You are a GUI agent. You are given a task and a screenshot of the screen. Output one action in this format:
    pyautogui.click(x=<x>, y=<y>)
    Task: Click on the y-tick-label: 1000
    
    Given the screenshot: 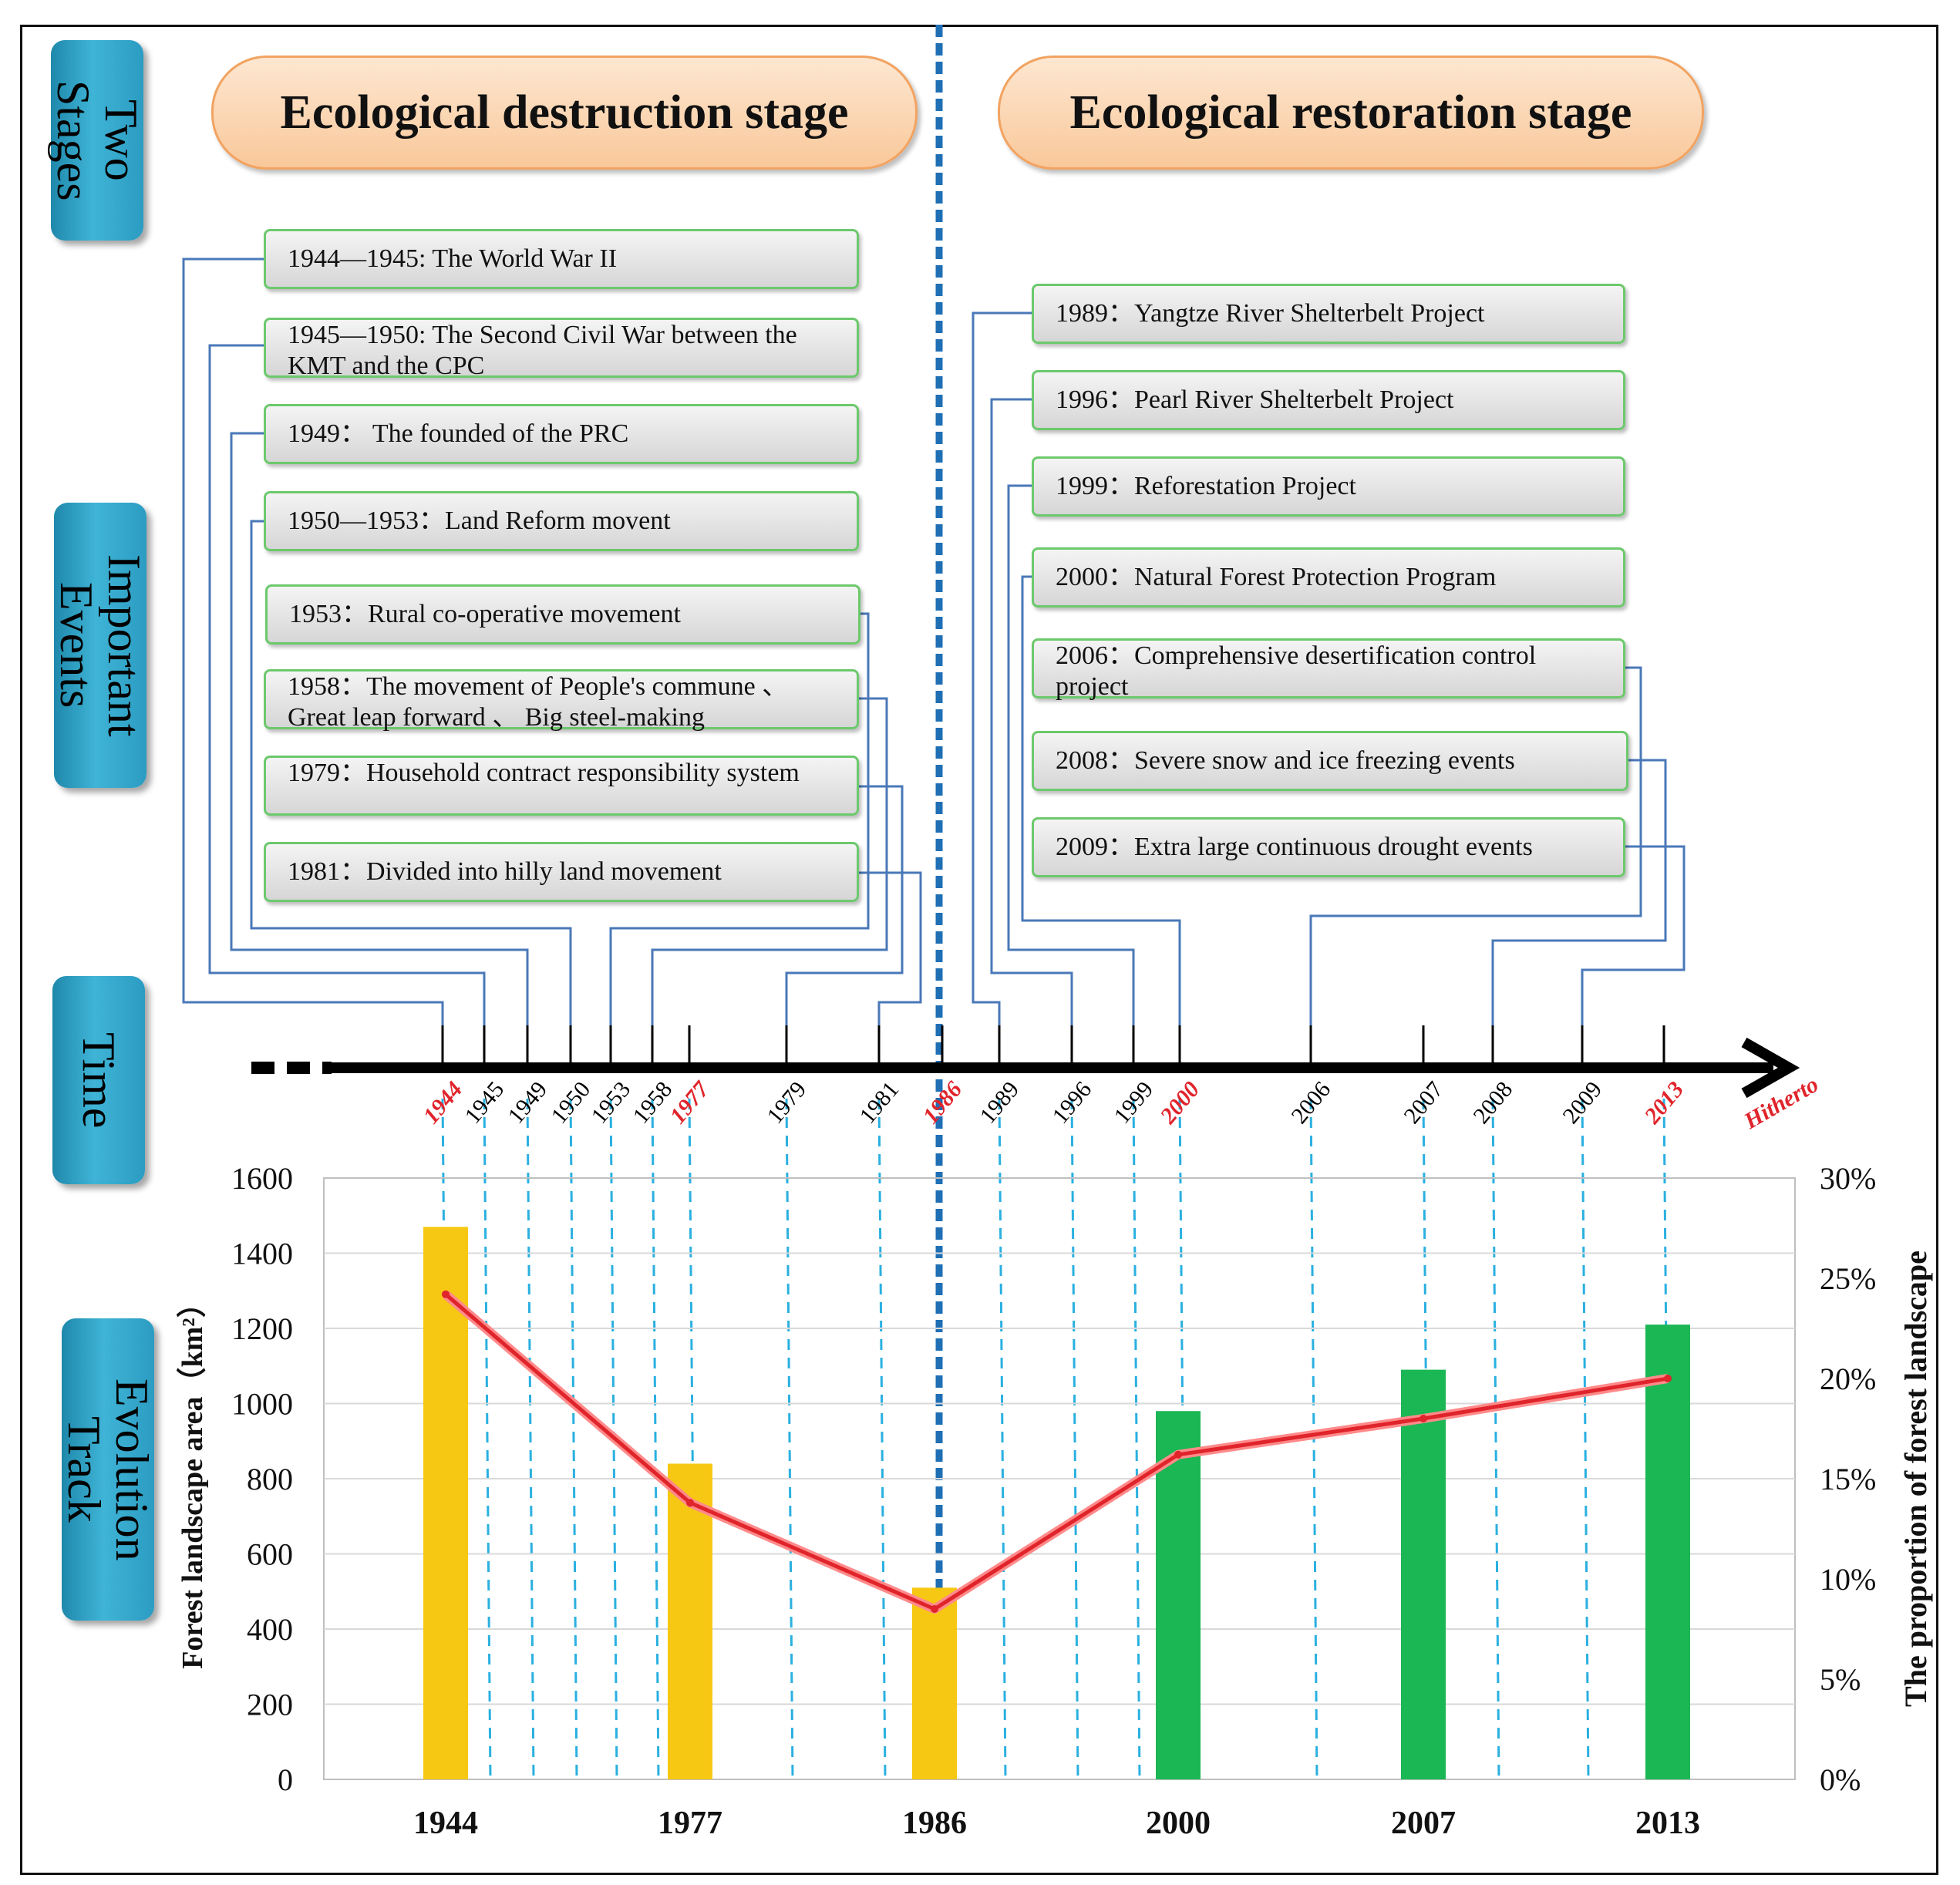 What is the action you would take?
    pyautogui.click(x=262, y=1404)
    